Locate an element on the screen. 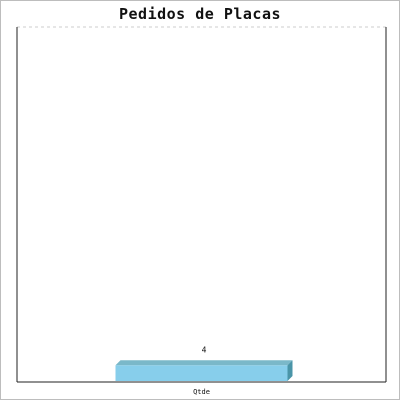 The width and height of the screenshot is (400, 400). bar-front-qtde is located at coordinates (202, 373).